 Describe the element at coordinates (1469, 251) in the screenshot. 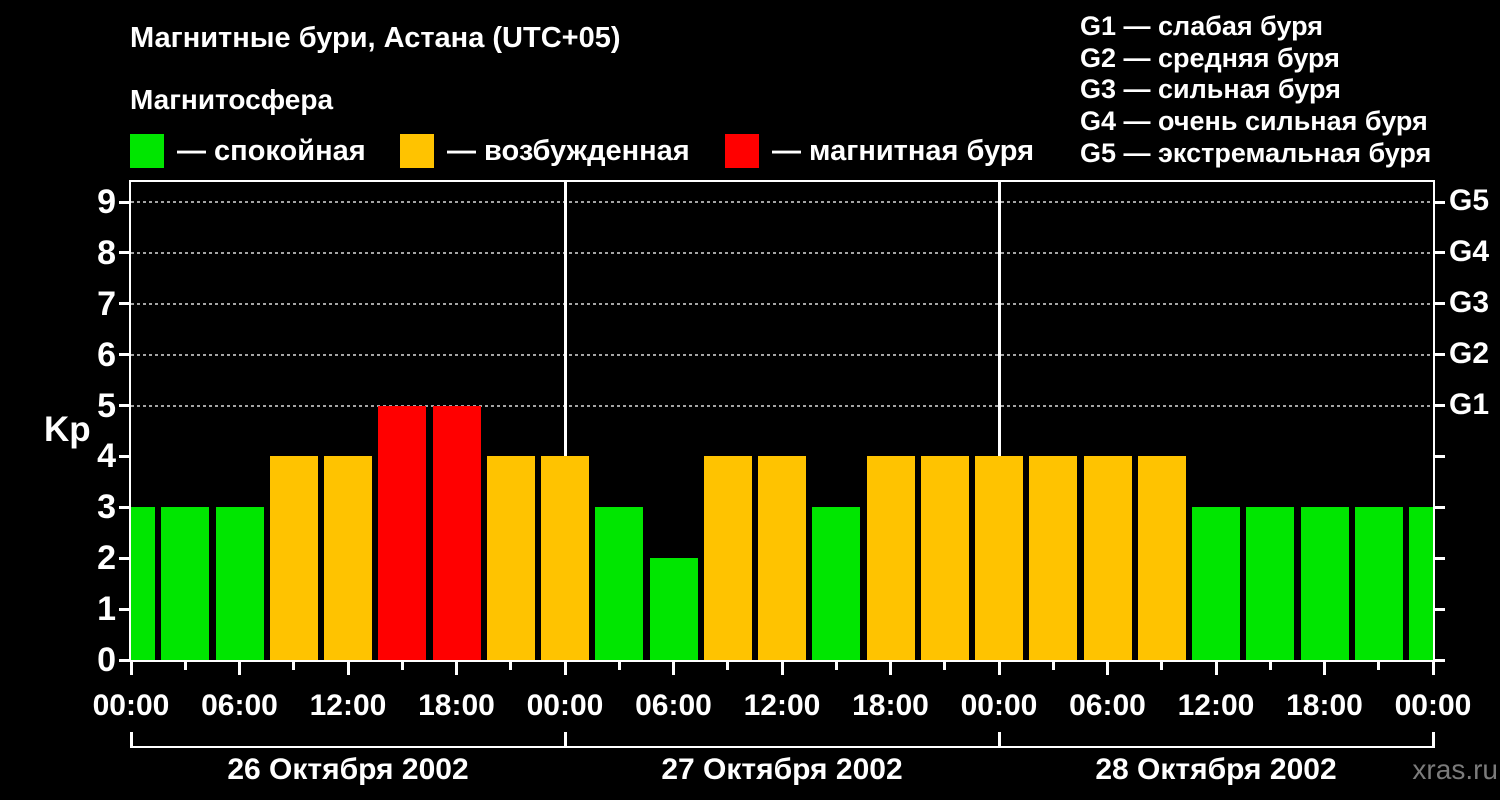

I see `right-axis-label-G4: G4` at that location.